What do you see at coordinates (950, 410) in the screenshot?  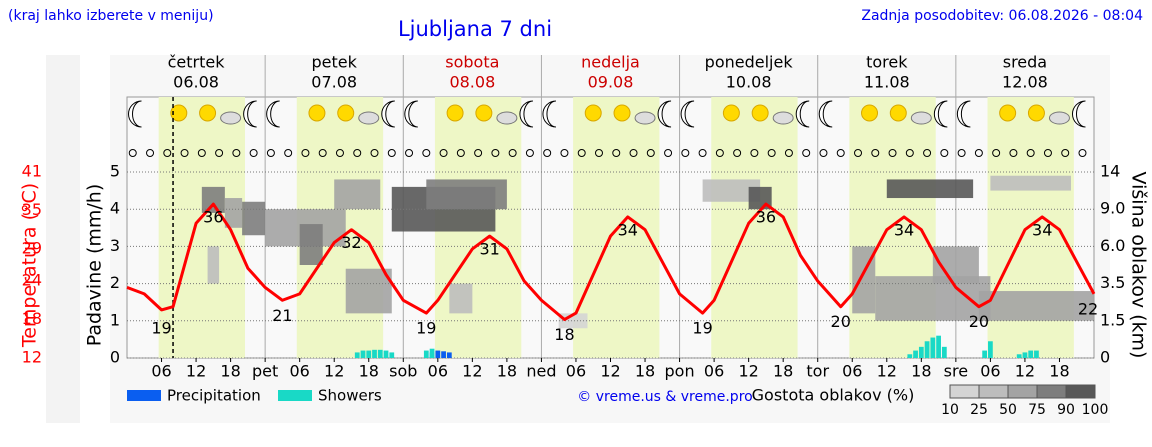 I see `density-tick-label: 10` at bounding box center [950, 410].